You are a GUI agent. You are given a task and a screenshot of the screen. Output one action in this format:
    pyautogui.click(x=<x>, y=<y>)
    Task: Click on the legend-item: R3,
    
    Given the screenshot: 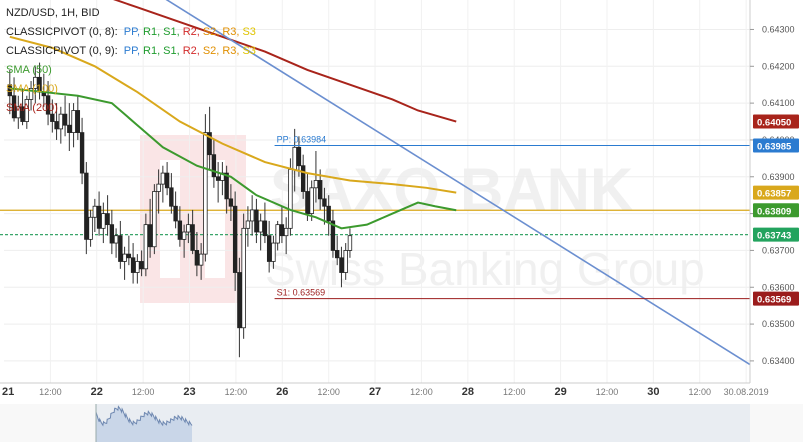 What is the action you would take?
    pyautogui.click(x=231, y=32)
    